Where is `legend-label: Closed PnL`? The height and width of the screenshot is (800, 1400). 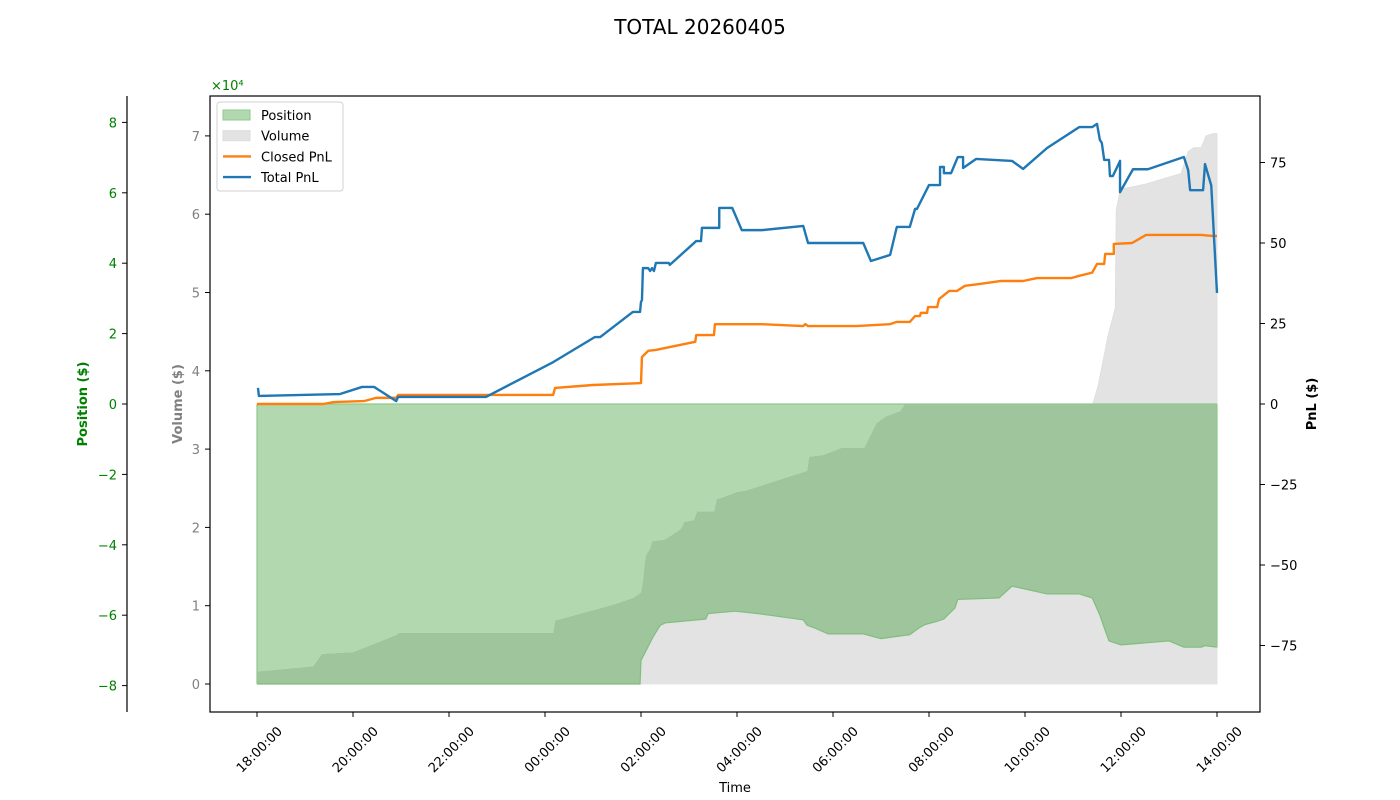 legend-label: Closed PnL is located at coordinates (297, 157).